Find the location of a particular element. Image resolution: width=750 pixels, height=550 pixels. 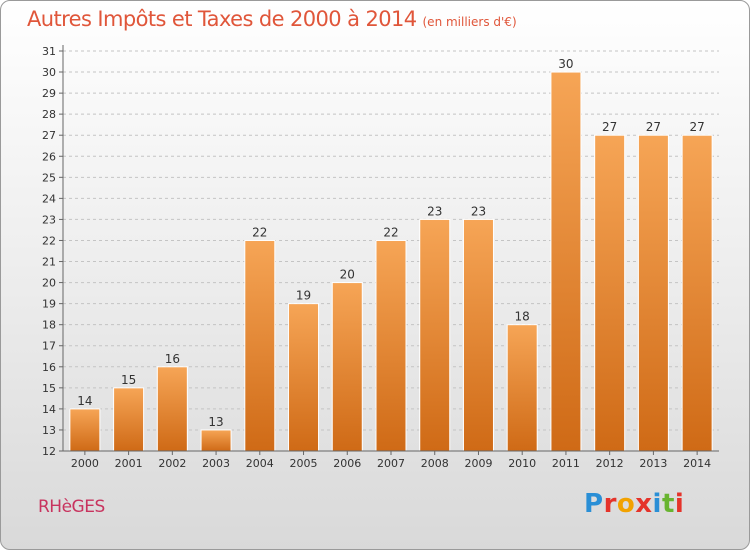

y-tick-label: 24 is located at coordinates (49, 198).